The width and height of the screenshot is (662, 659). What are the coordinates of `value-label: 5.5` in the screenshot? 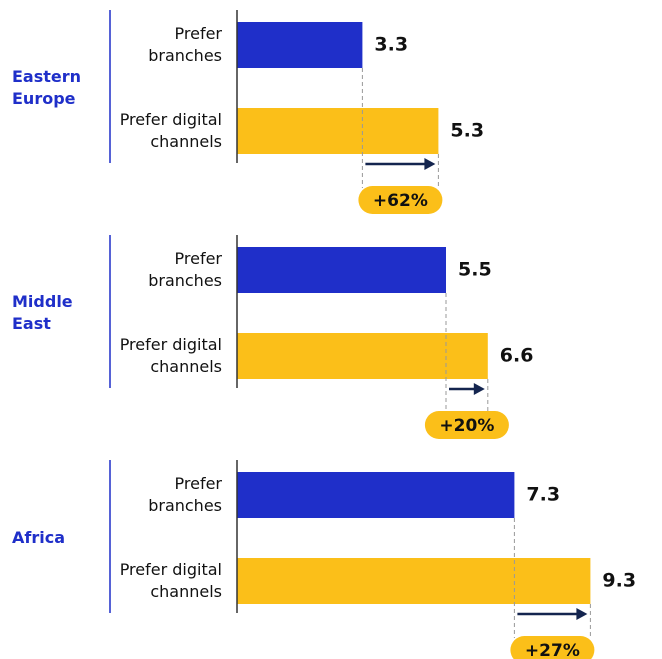 It's located at (475, 270).